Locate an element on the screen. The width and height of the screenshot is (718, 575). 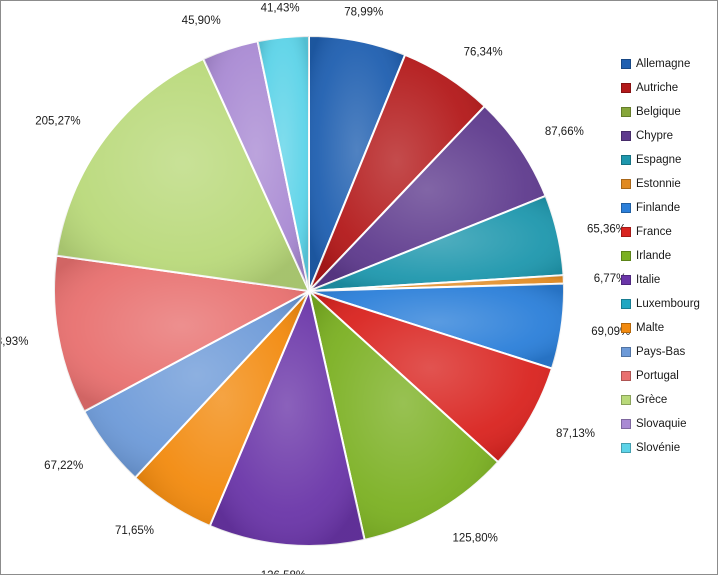
data-label-finlande: 69,09% is located at coordinates (610, 332).